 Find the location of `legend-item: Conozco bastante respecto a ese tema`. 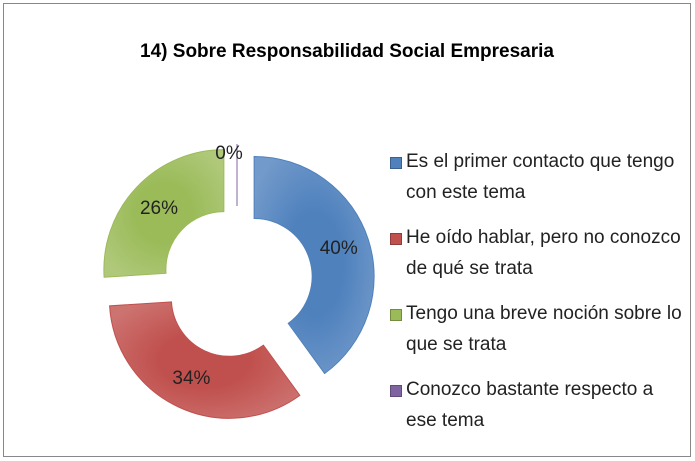

legend-item: Conozco bastante respecto a ese tema is located at coordinates (537, 405).